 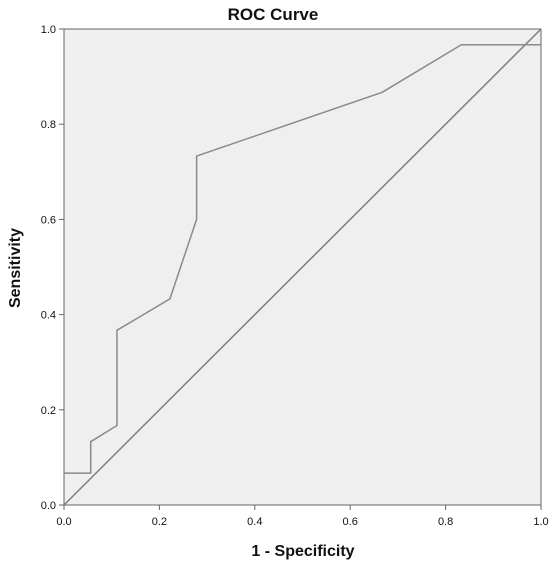 I want to click on chart-title: ROC Curve, so click(x=273, y=14).